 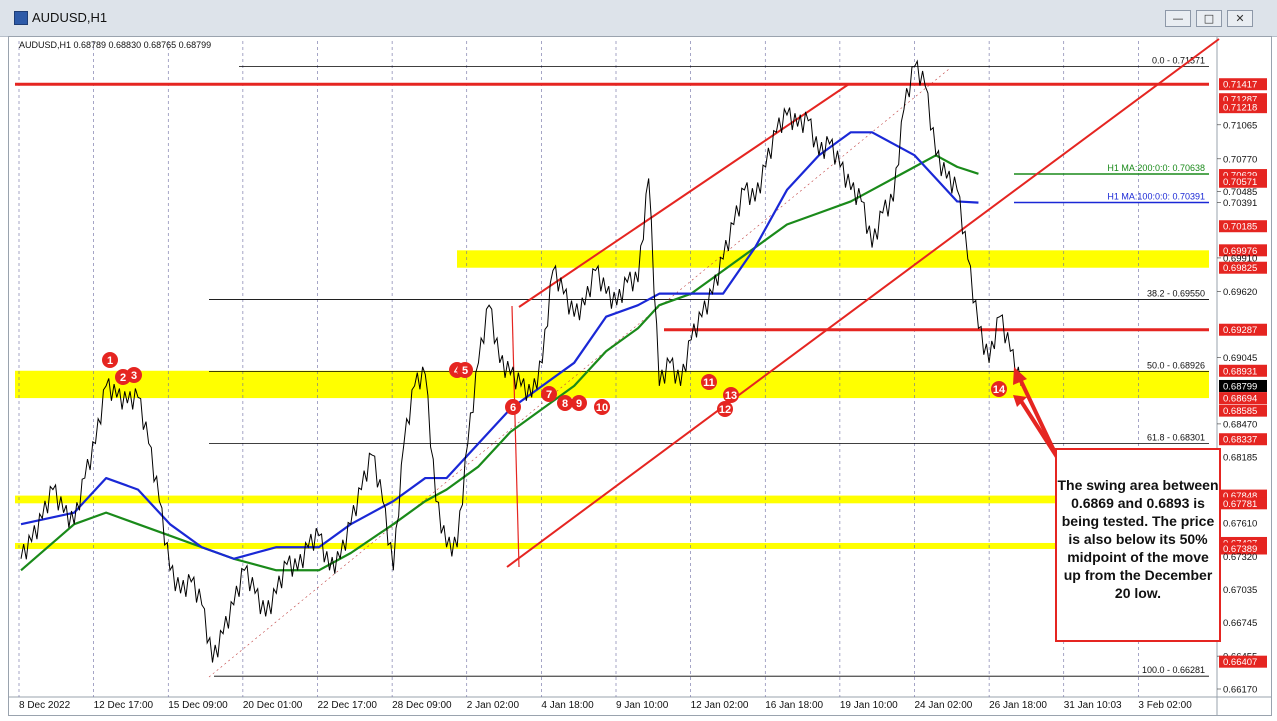 I want to click on fib-label: 38.2 - 0.69550, so click(x=1176, y=293).